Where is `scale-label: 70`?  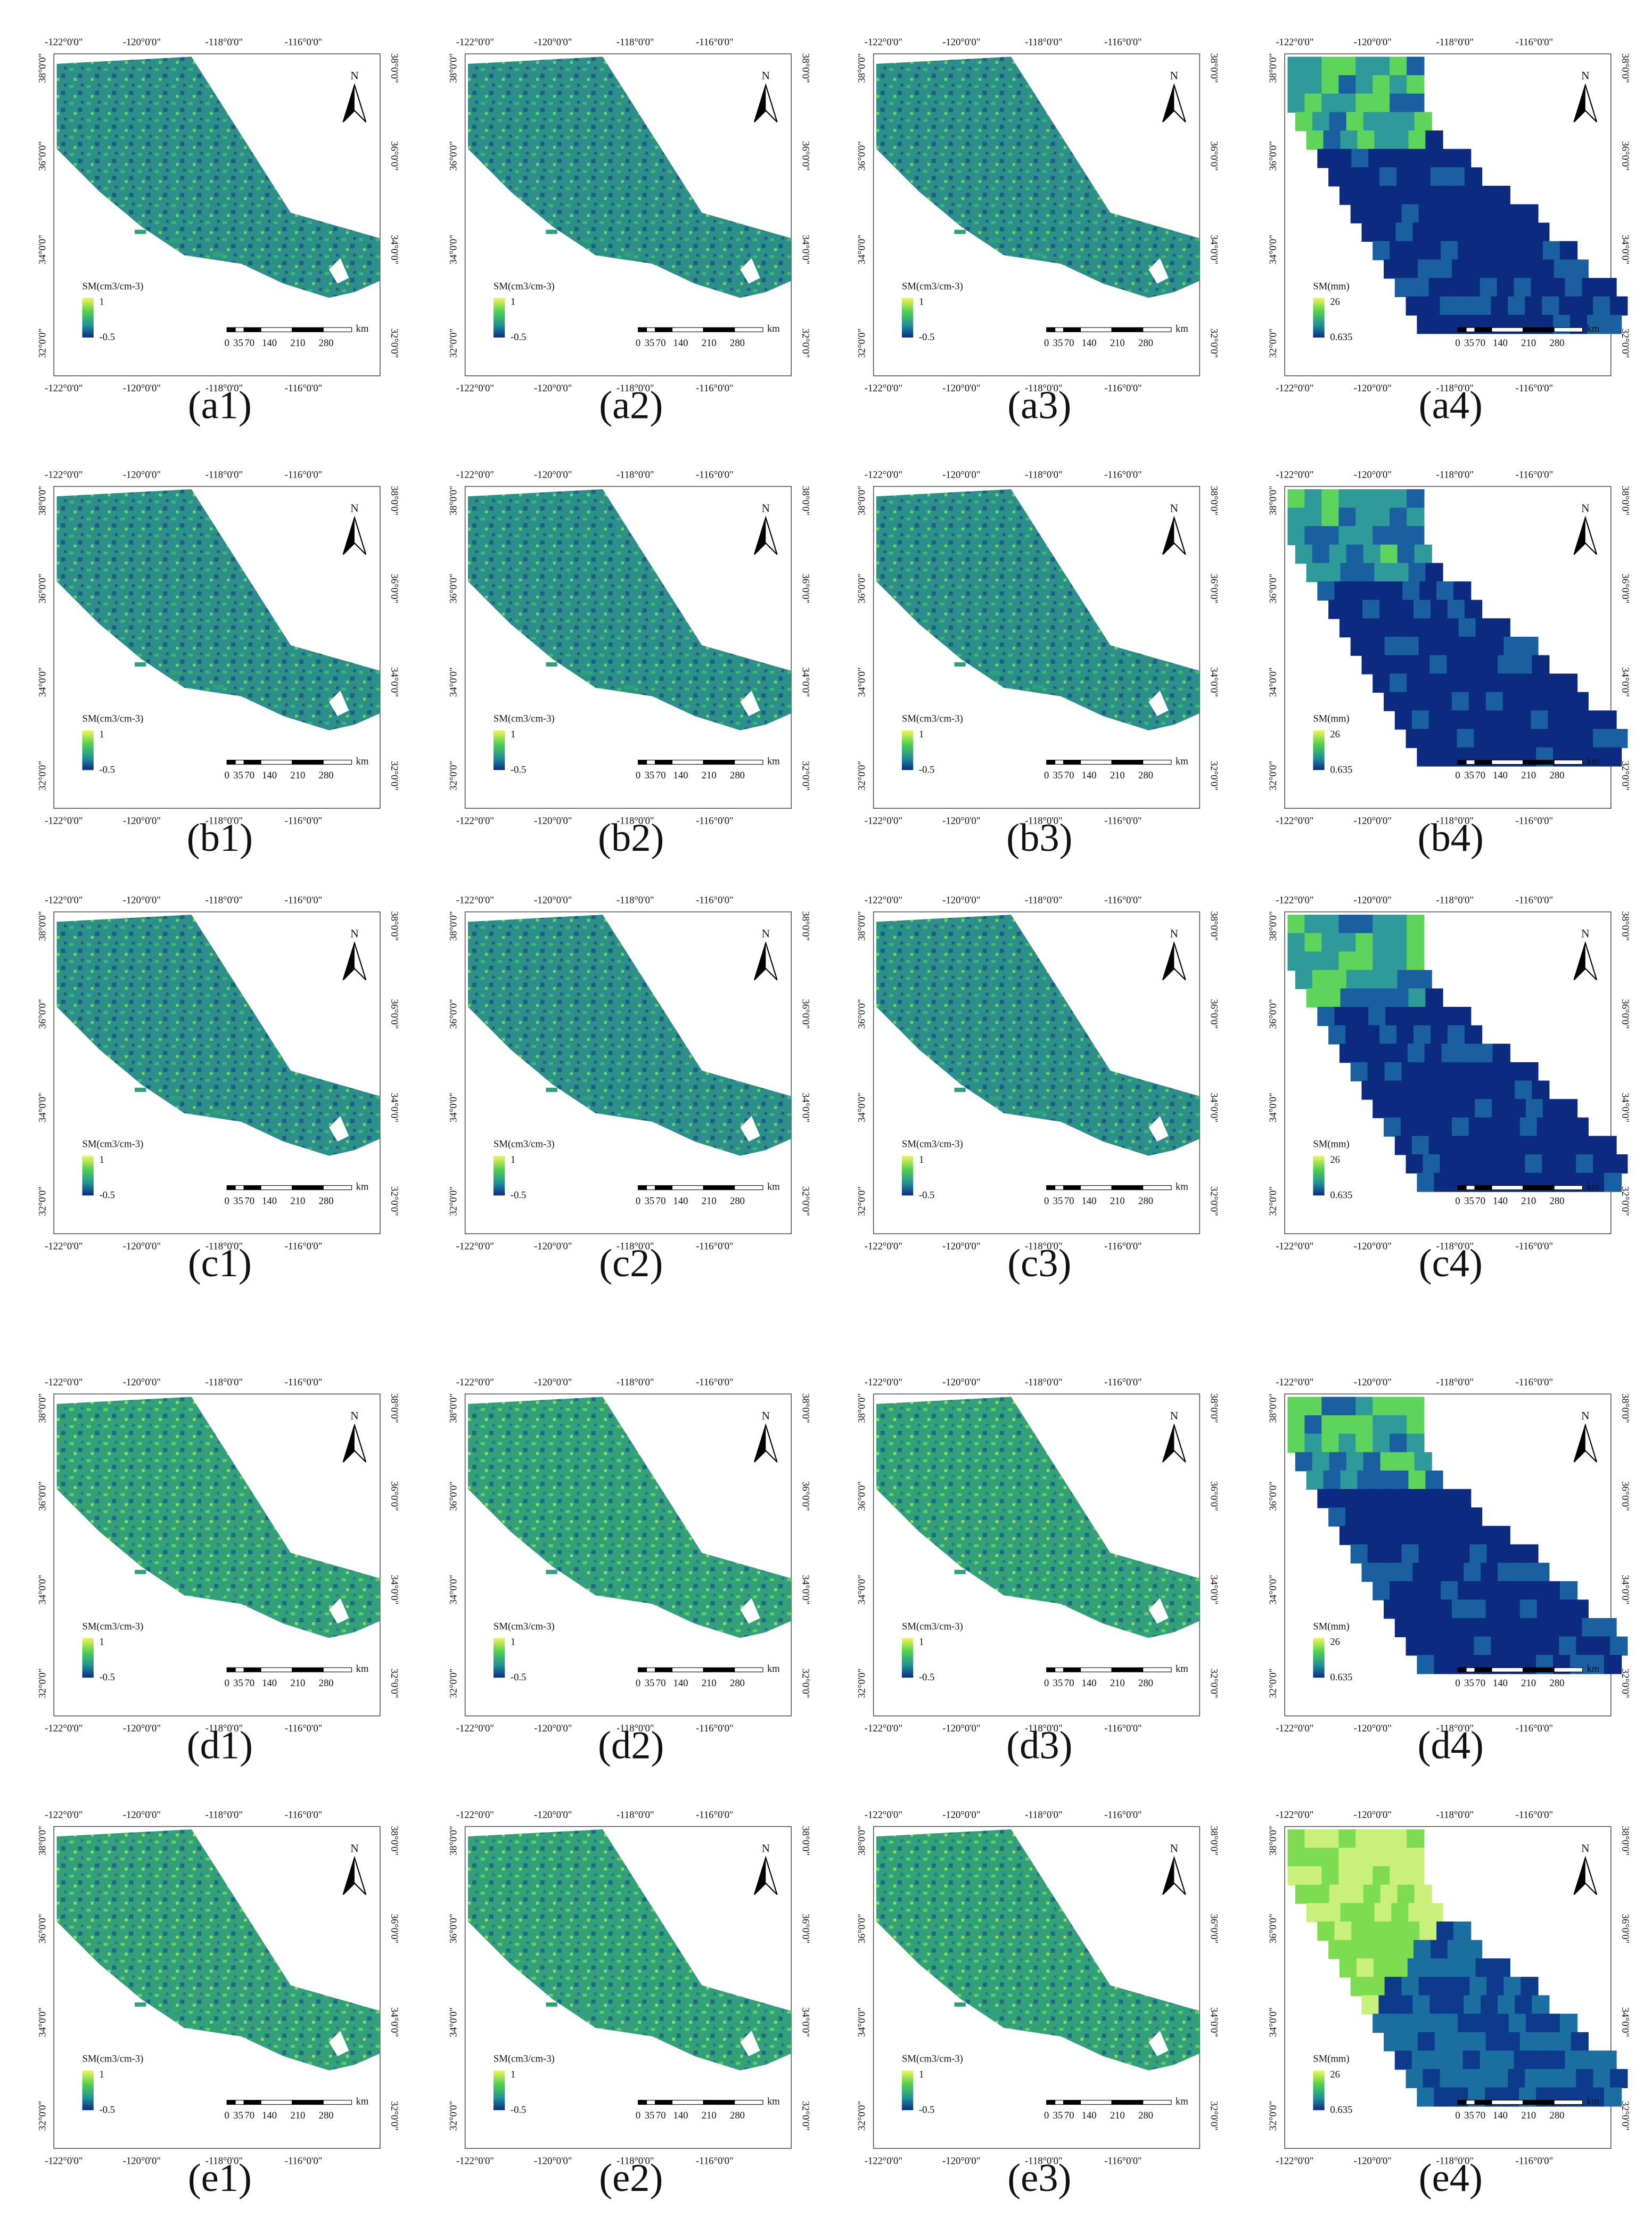 scale-label: 70 is located at coordinates (1069, 1683).